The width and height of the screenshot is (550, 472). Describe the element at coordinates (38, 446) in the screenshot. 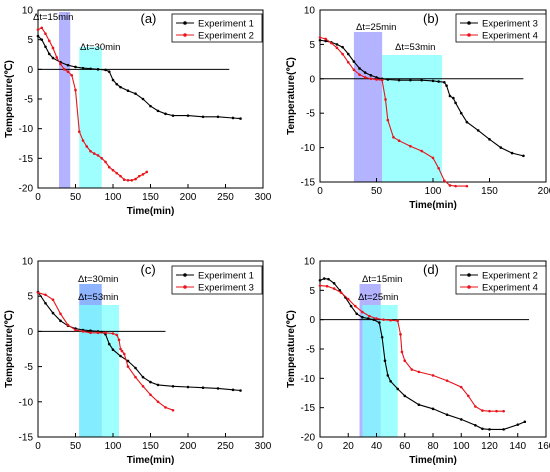

I see `x-tick-label: 0` at that location.